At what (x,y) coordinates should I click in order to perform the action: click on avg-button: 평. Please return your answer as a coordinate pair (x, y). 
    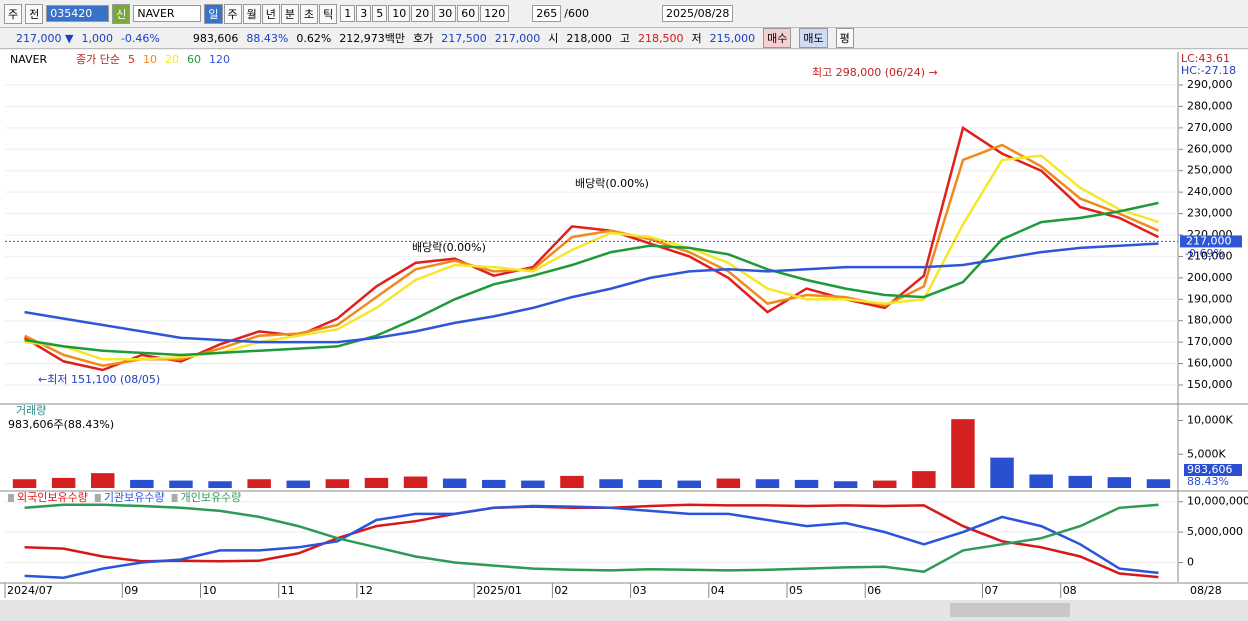
    Looking at the image, I should click on (844, 38).